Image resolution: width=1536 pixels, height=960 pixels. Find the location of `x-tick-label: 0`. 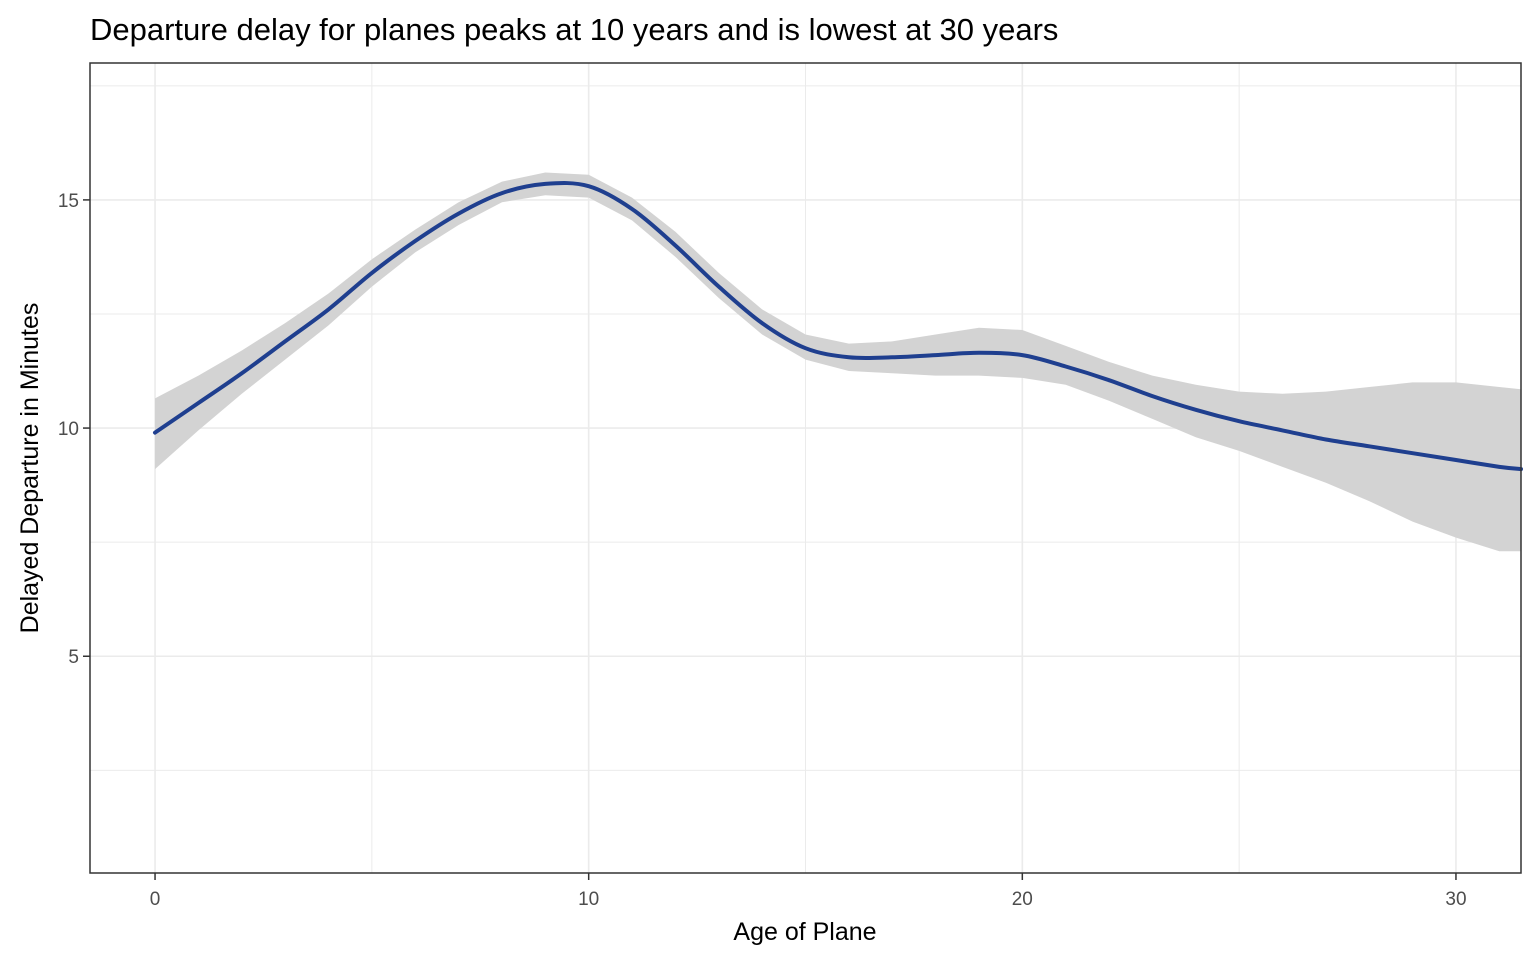

x-tick-label: 0 is located at coordinates (155, 899).